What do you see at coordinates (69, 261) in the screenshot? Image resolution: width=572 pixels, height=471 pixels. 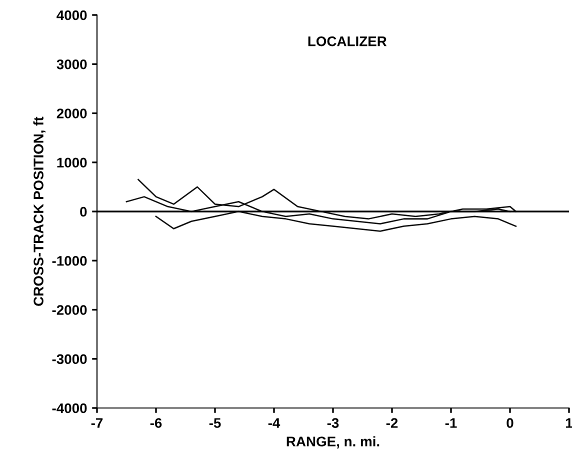 I see `y-tick-label: -1000` at bounding box center [69, 261].